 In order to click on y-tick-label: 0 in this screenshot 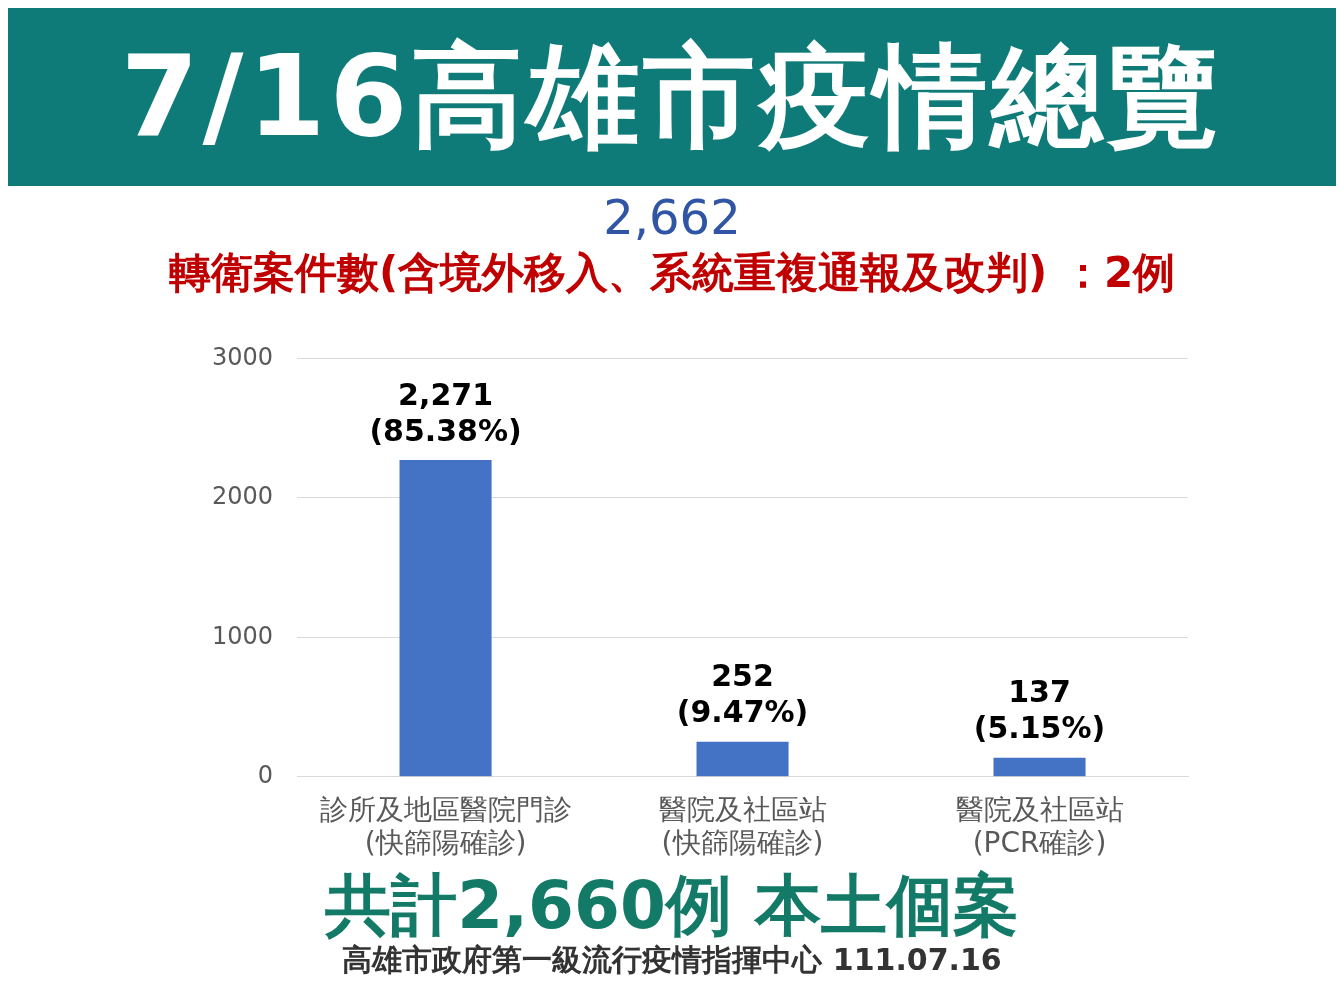, I will do `click(265, 775)`.